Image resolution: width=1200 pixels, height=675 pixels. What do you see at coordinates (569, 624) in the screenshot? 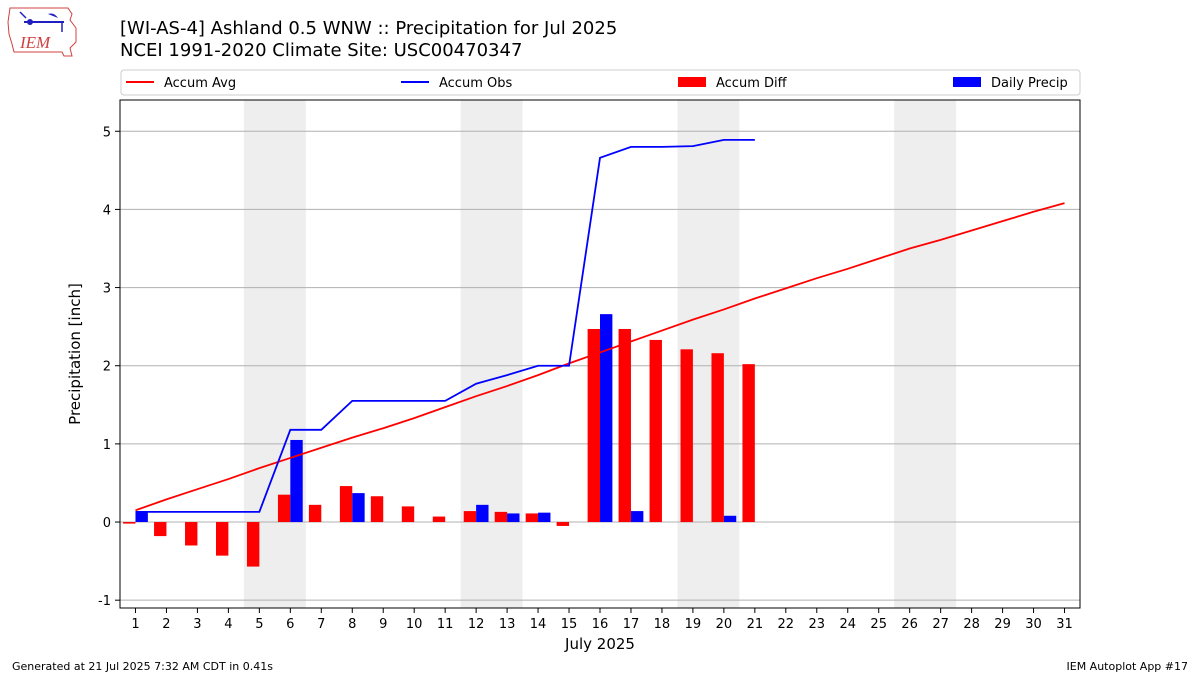
I see `x-tick-label-15: 15` at bounding box center [569, 624].